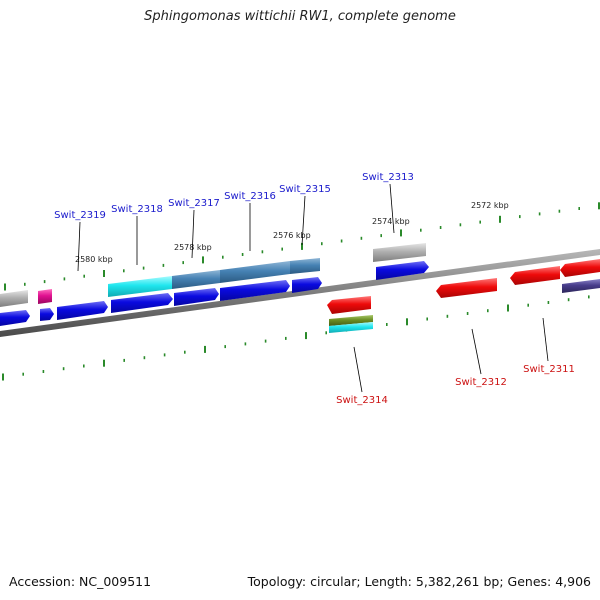 This screenshot has width=600, height=600. Describe the element at coordinates (292, 235) in the screenshot. I see `ruler-label-2576: 2576 kbp` at that location.